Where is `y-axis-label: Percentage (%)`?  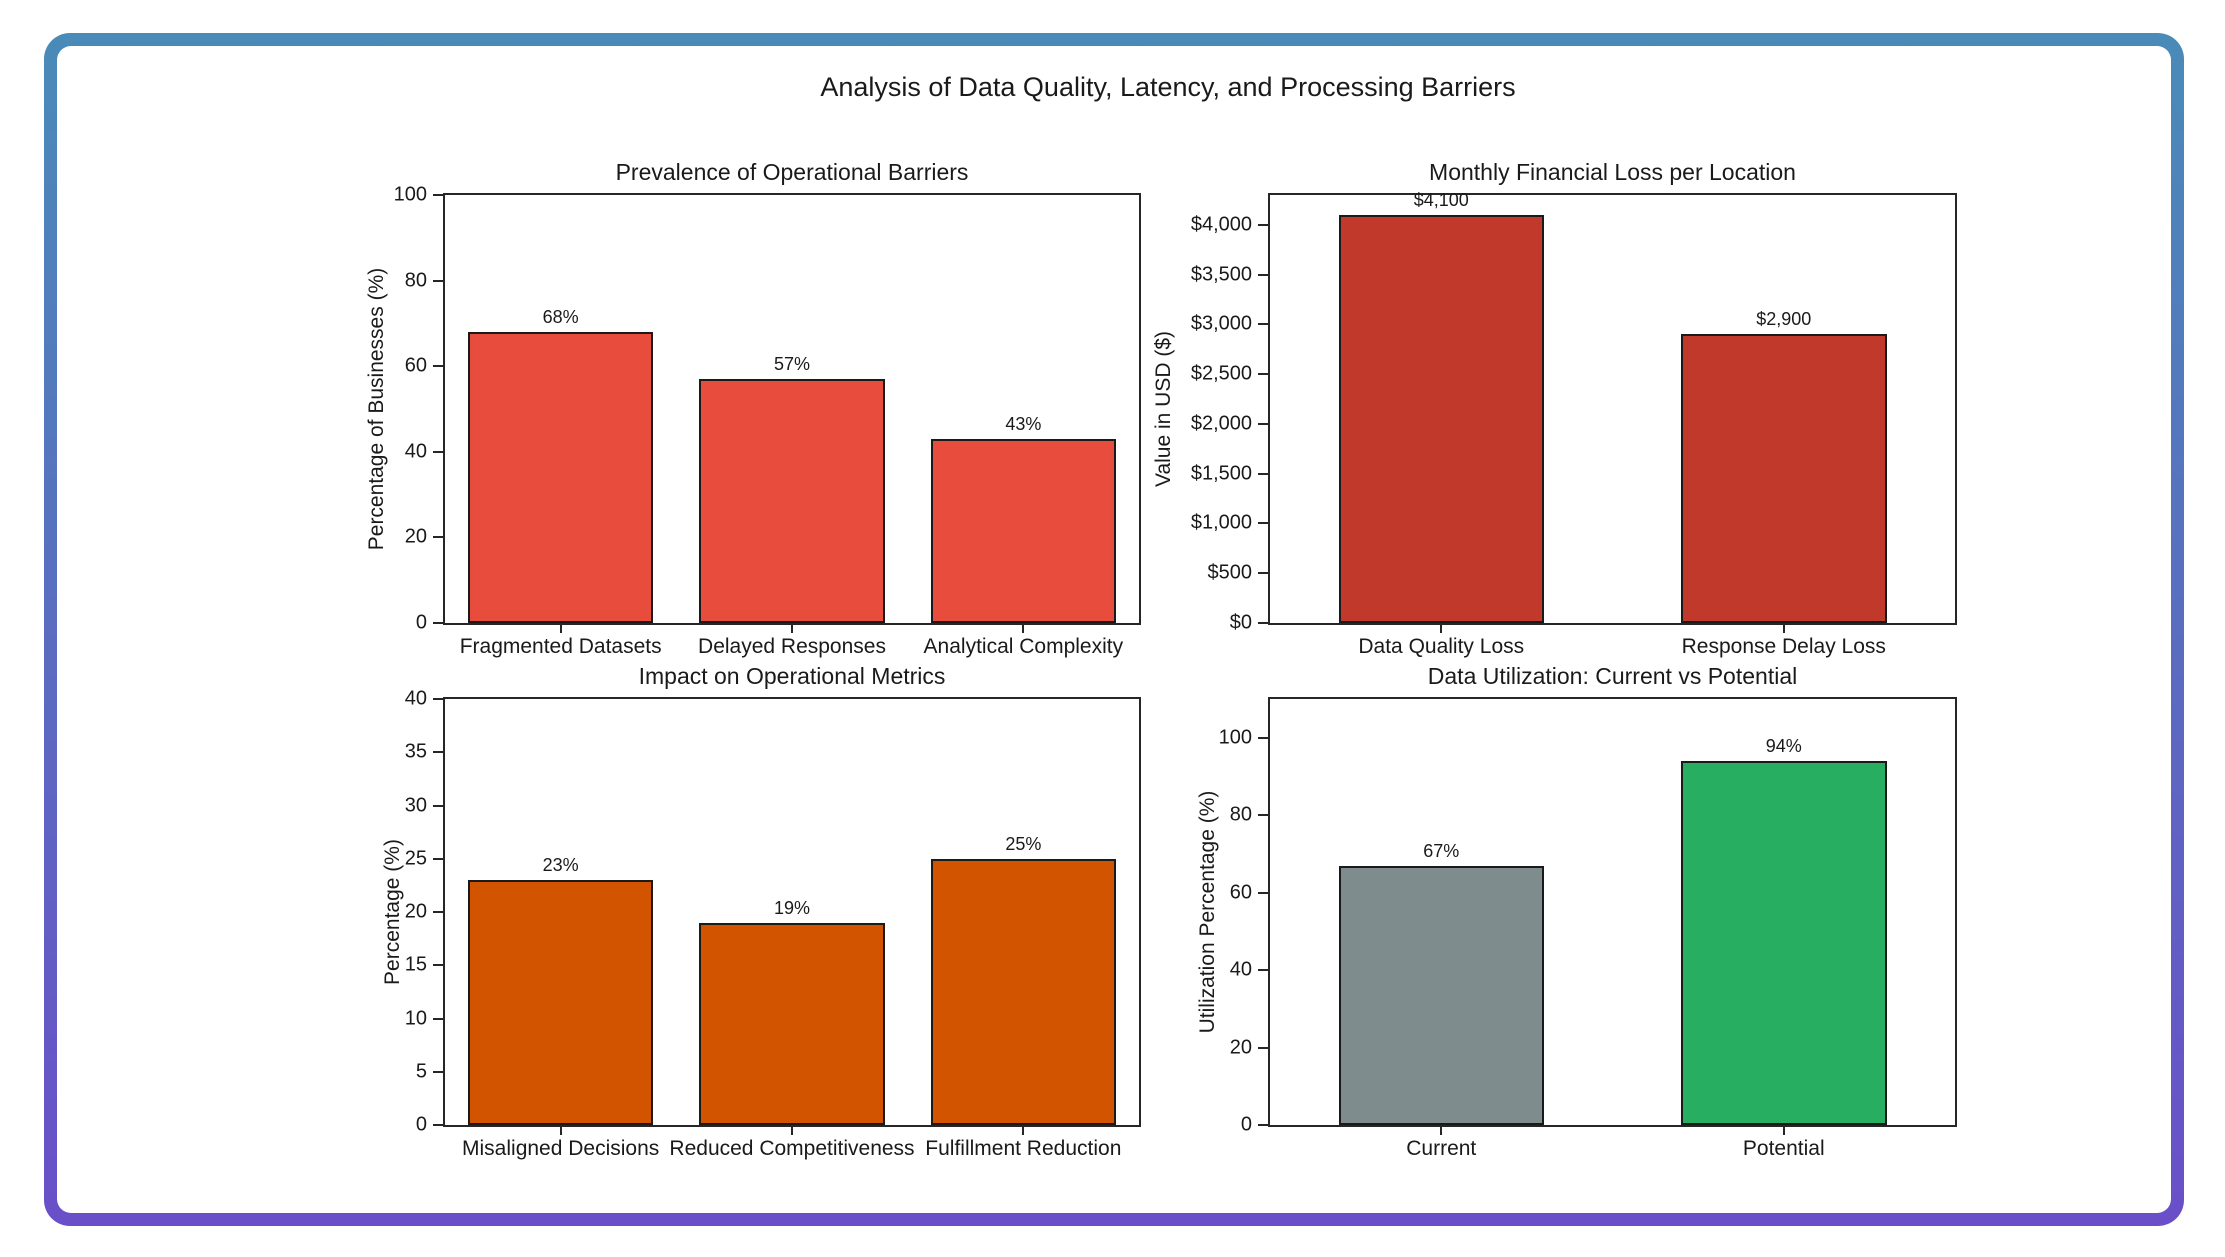 y-axis-label: Percentage (%) is located at coordinates (392, 912).